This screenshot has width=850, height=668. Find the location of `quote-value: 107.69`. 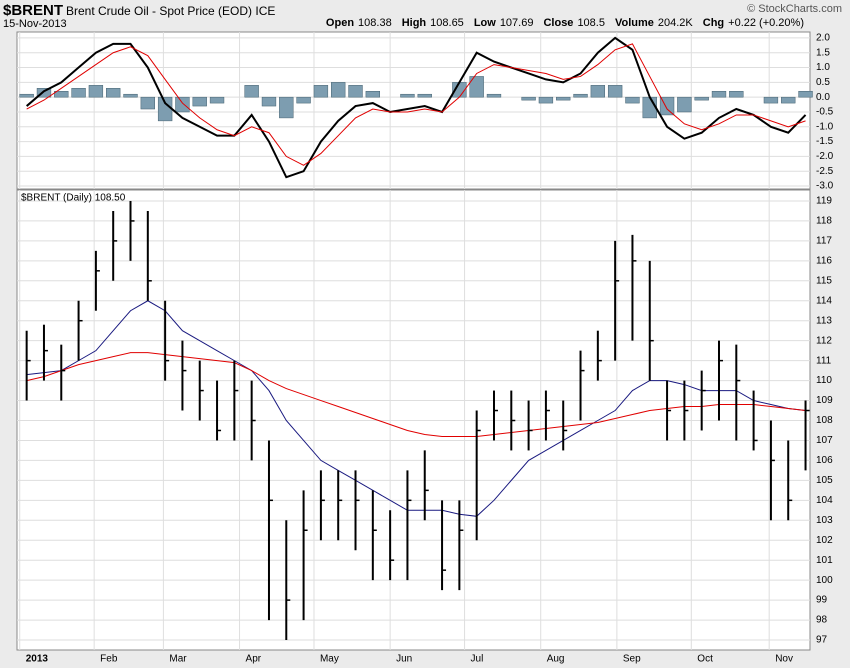

quote-value: 107.69 is located at coordinates (516, 23).